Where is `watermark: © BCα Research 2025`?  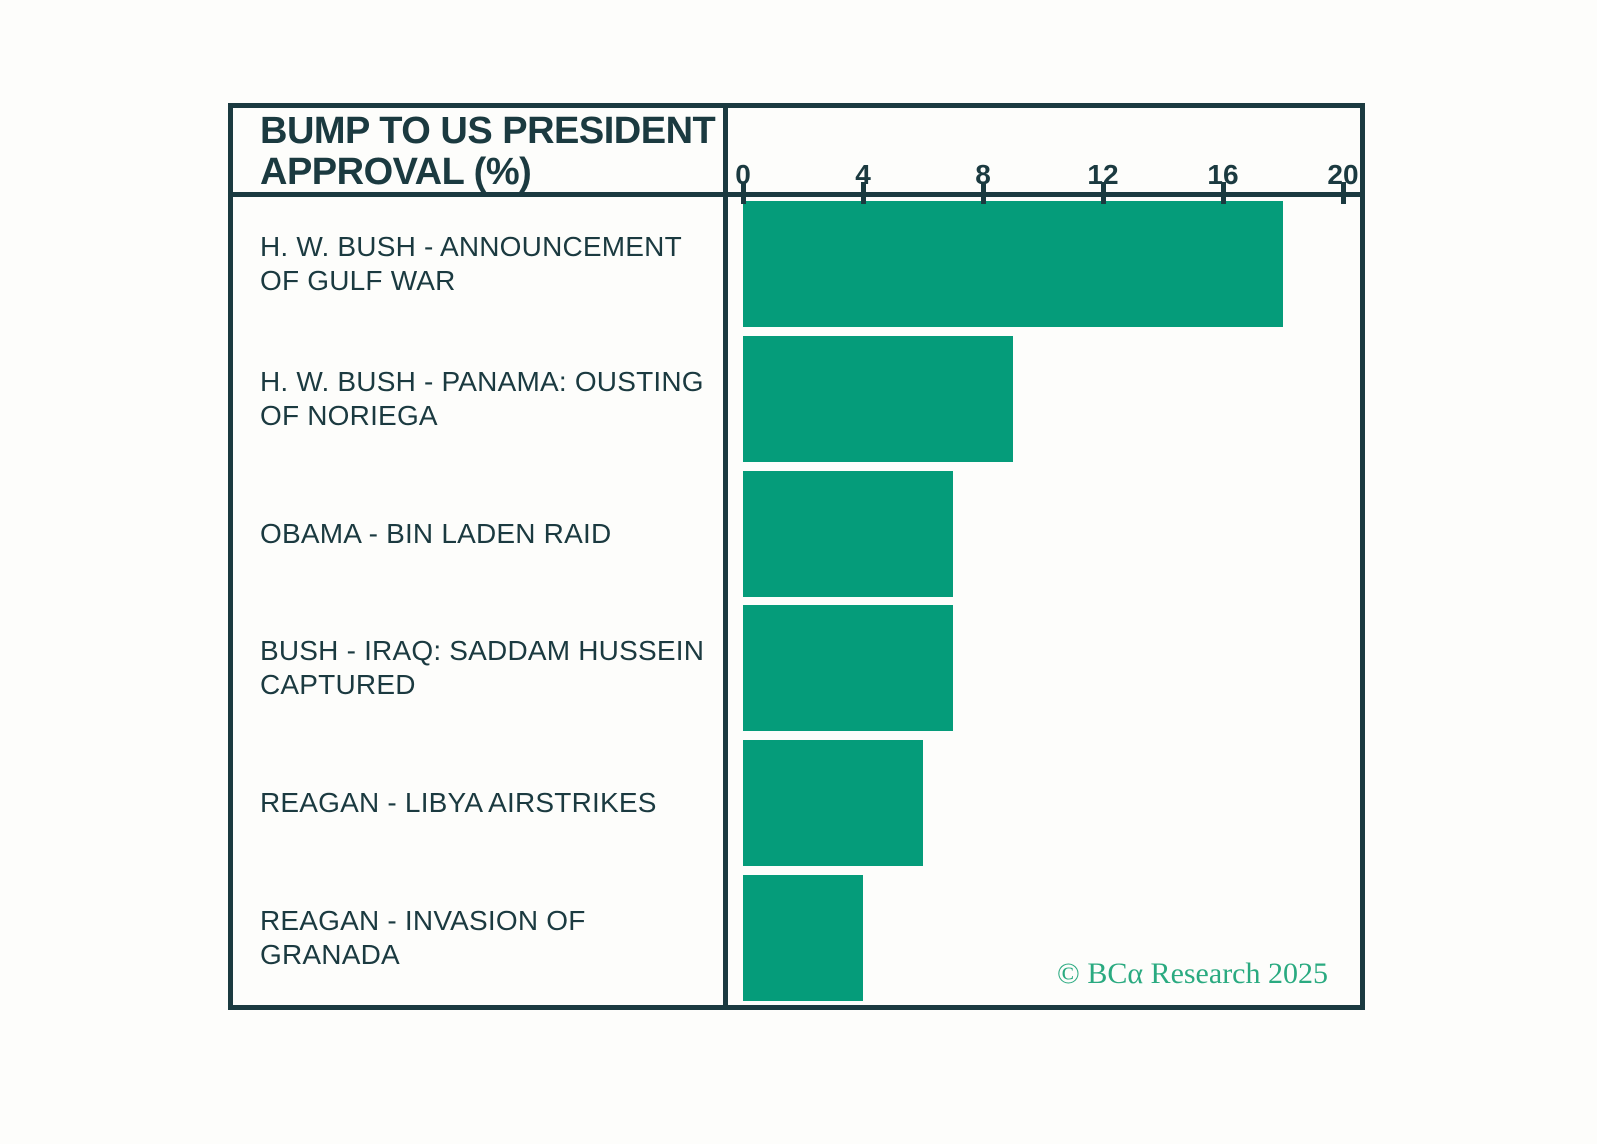
watermark: © BCα Research 2025 is located at coordinates (1192, 973).